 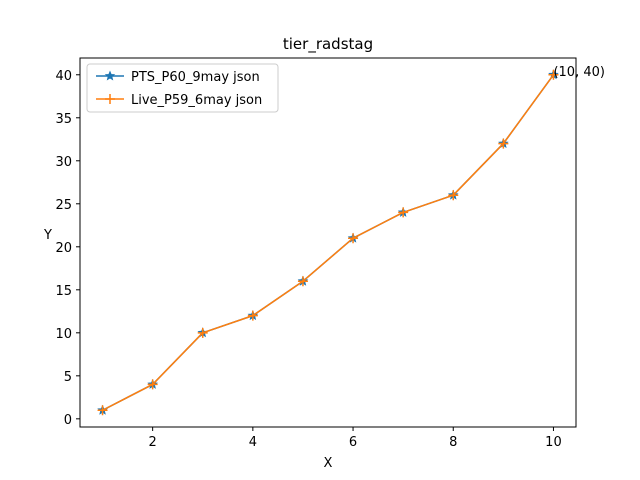 I want to click on legend-label: PTS_P60_9may json, so click(x=195, y=77).